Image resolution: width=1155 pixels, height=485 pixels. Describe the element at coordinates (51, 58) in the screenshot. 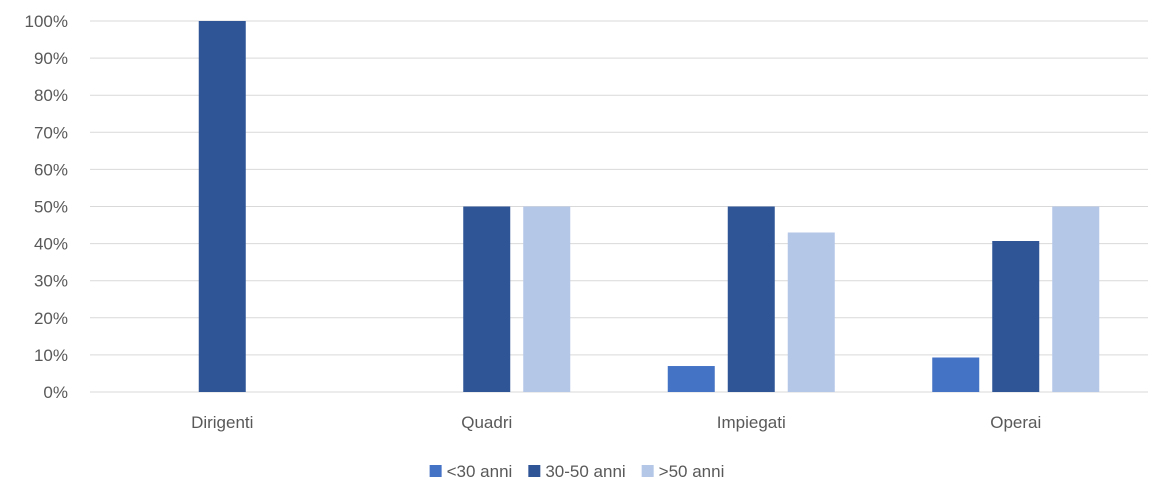

I see `y-tick-label: 90%` at that location.